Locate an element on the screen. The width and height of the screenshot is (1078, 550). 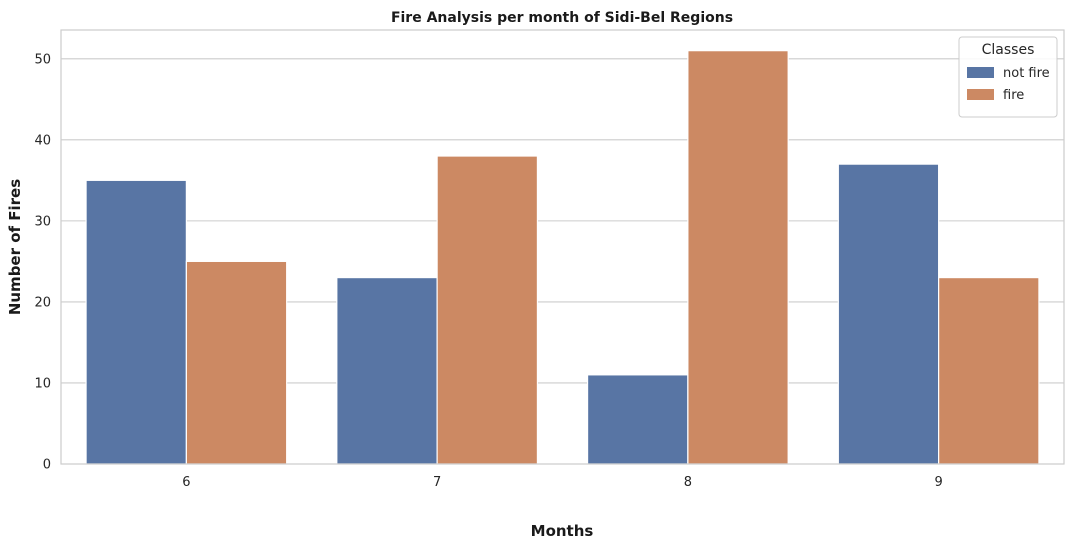
legend: Classes not fire fire is located at coordinates (1008, 77).